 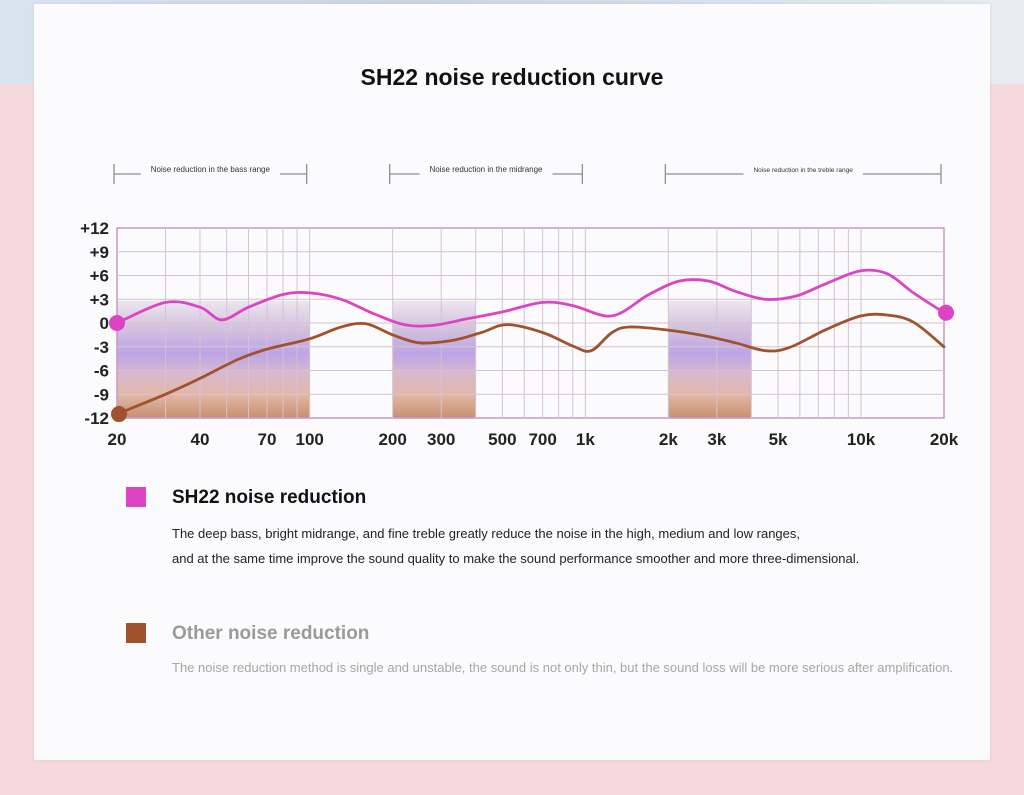 I want to click on x-tick-label-5: 300, so click(x=441, y=439).